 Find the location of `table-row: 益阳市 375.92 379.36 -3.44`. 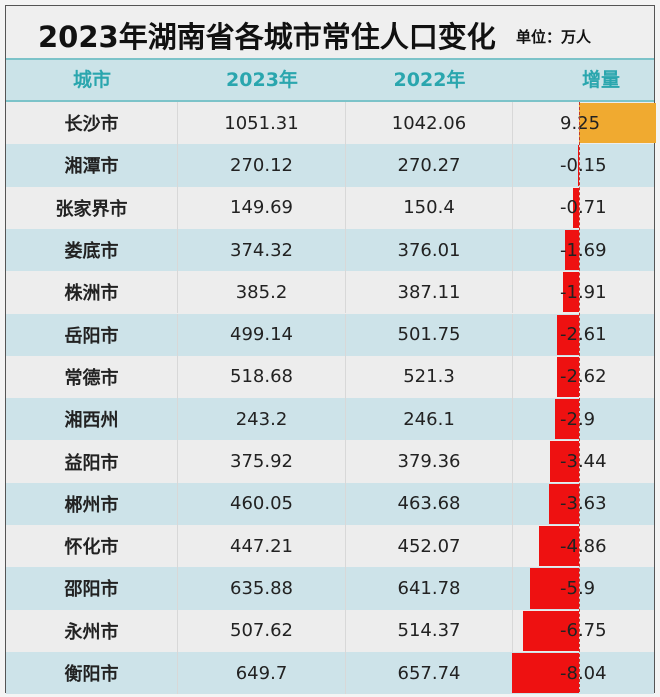

table-row: 益阳市 375.92 379.36 -3.44 is located at coordinates (330, 461).